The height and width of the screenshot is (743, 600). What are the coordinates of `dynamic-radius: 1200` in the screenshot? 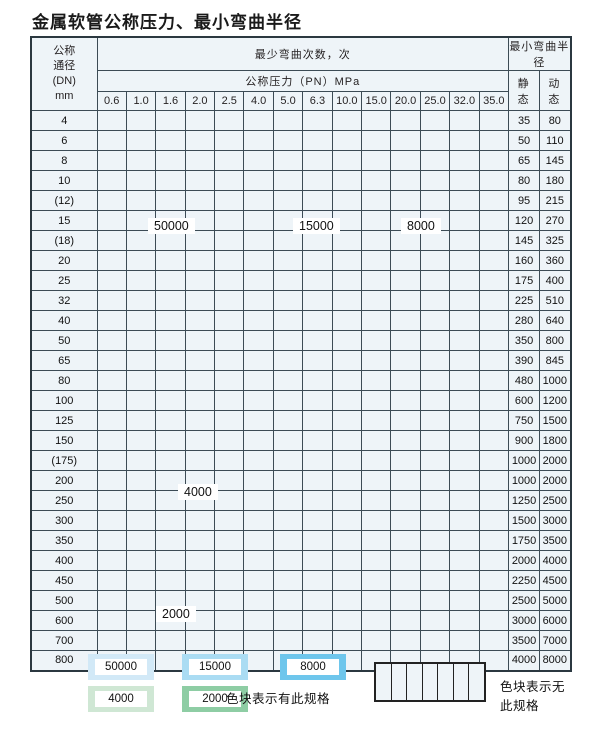 It's located at (555, 400).